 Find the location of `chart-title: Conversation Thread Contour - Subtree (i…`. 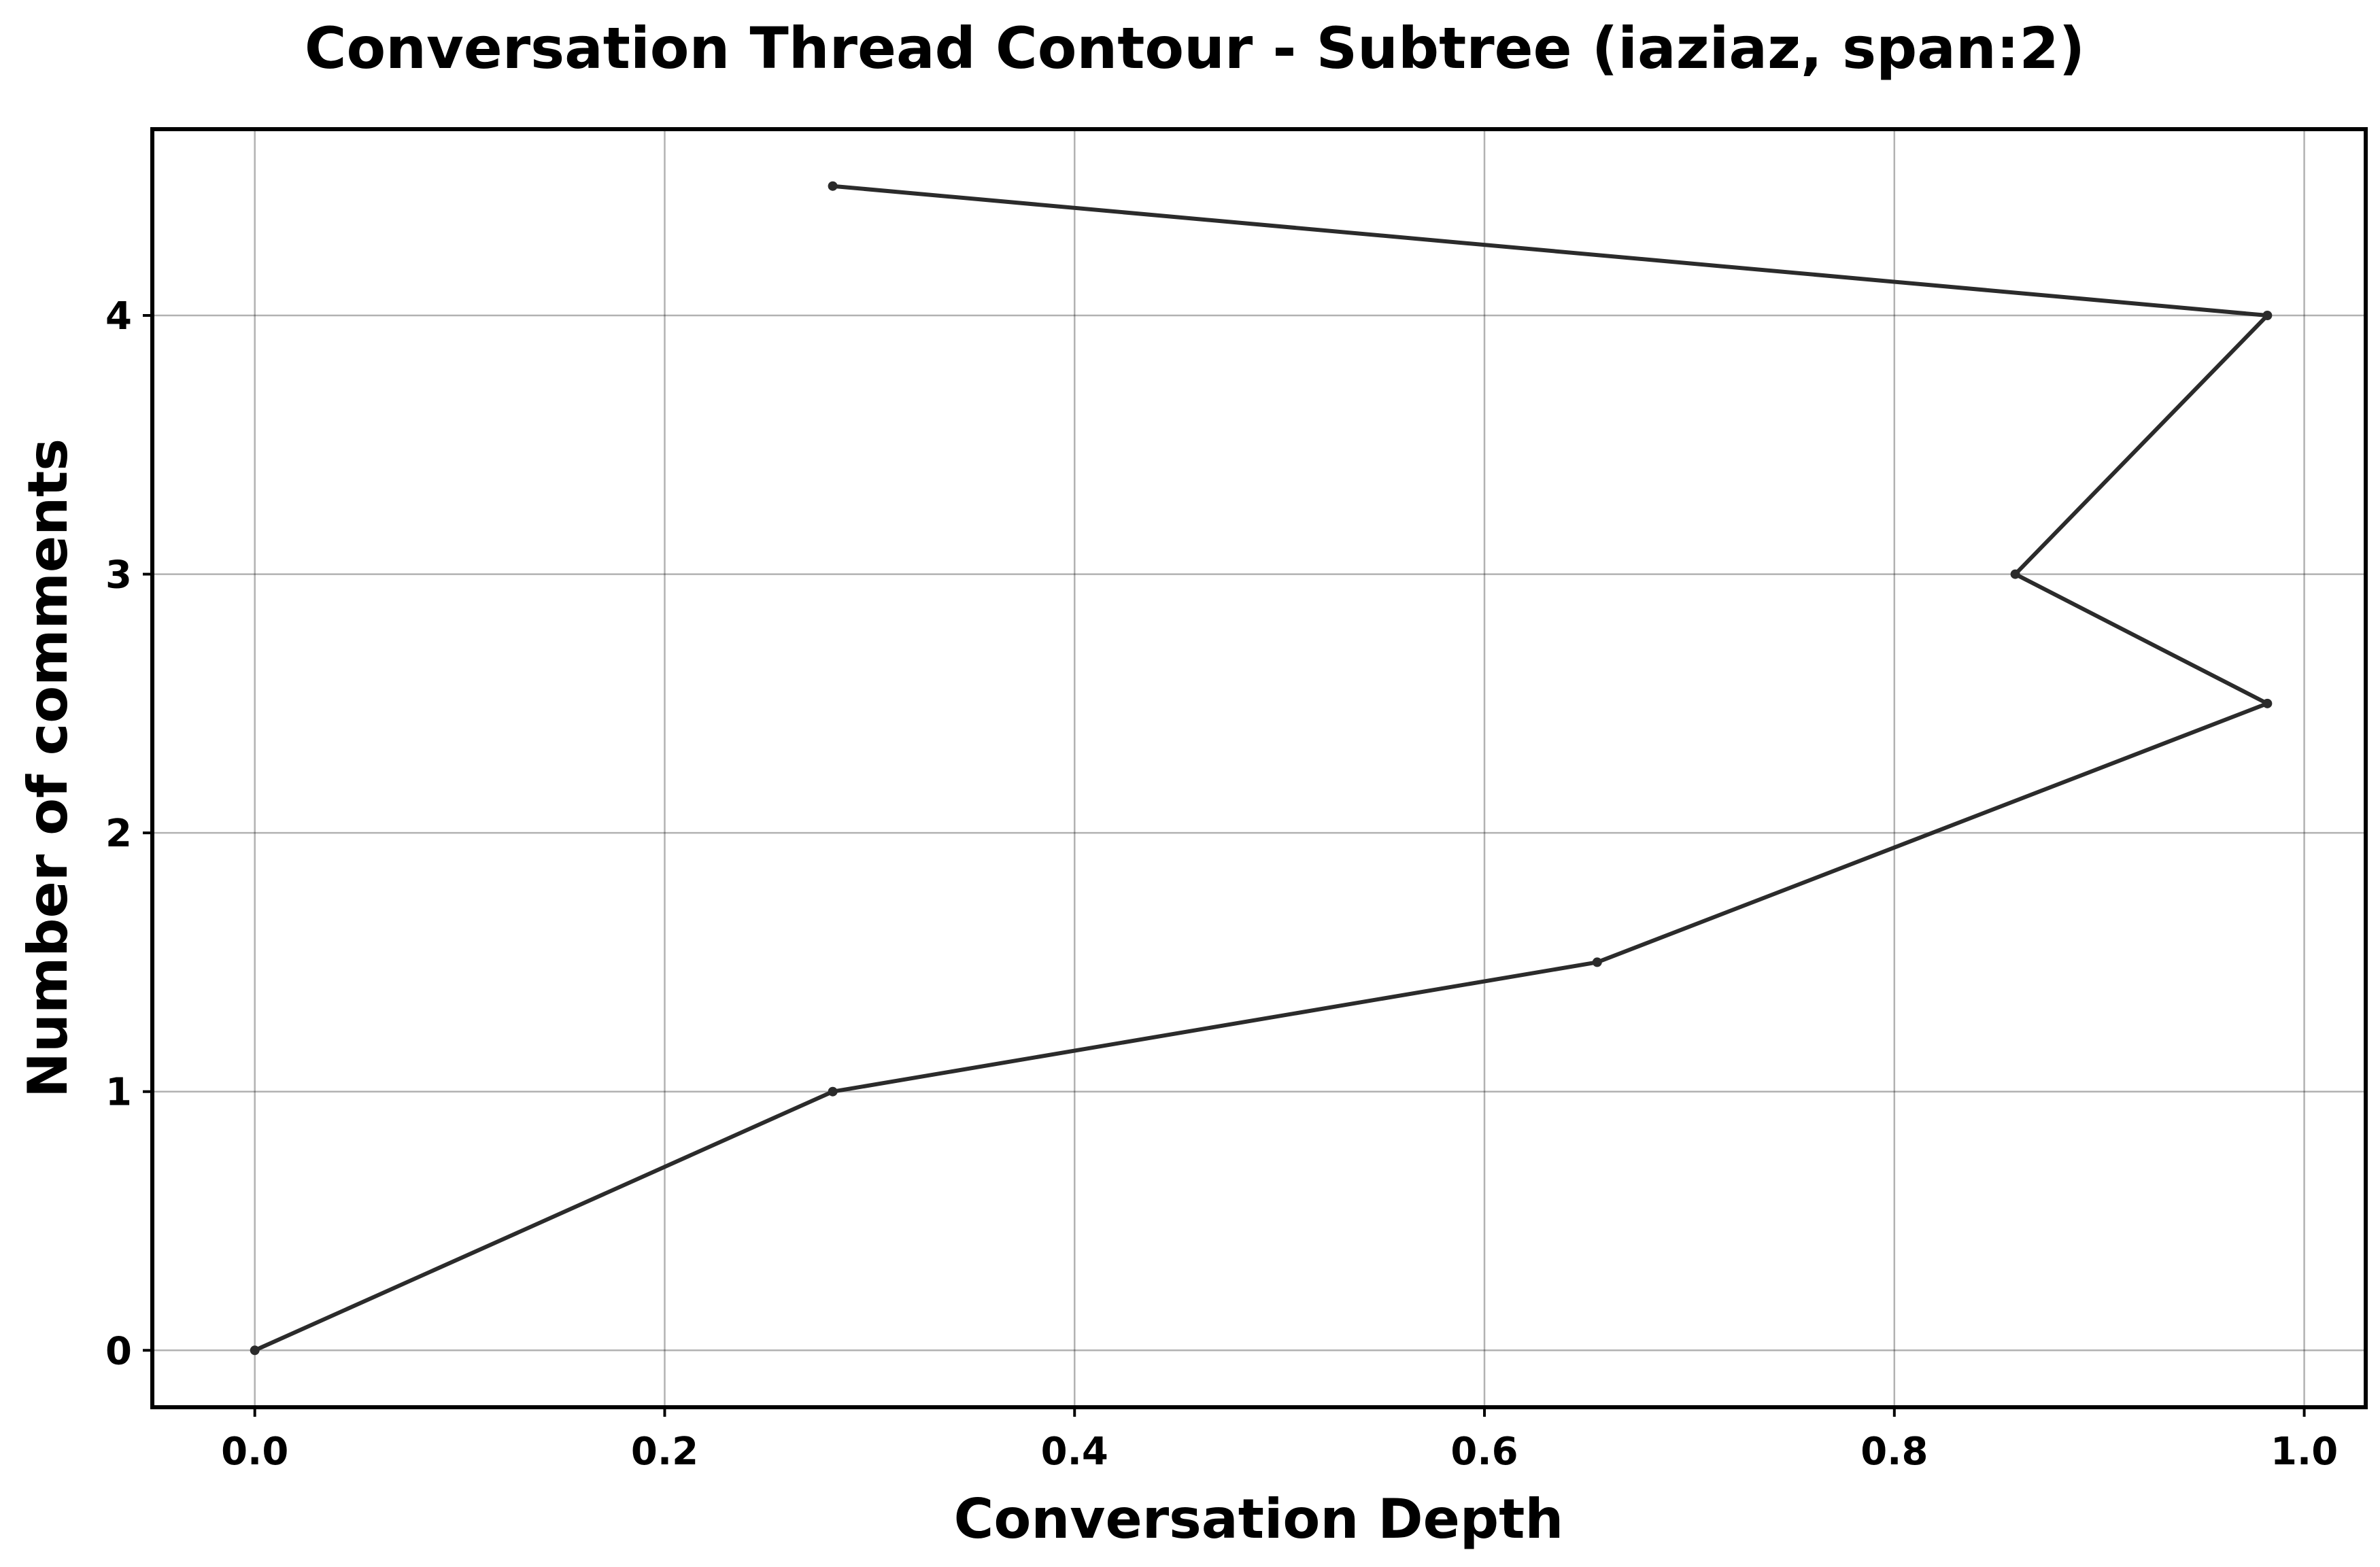

chart-title: Conversation Thread Contour - Subtree (i… is located at coordinates (1195, 49).